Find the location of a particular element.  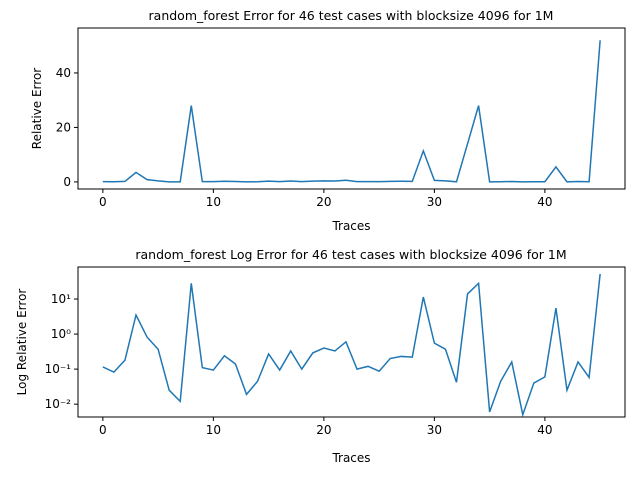

y-tick-label: 20 is located at coordinates (63, 127).